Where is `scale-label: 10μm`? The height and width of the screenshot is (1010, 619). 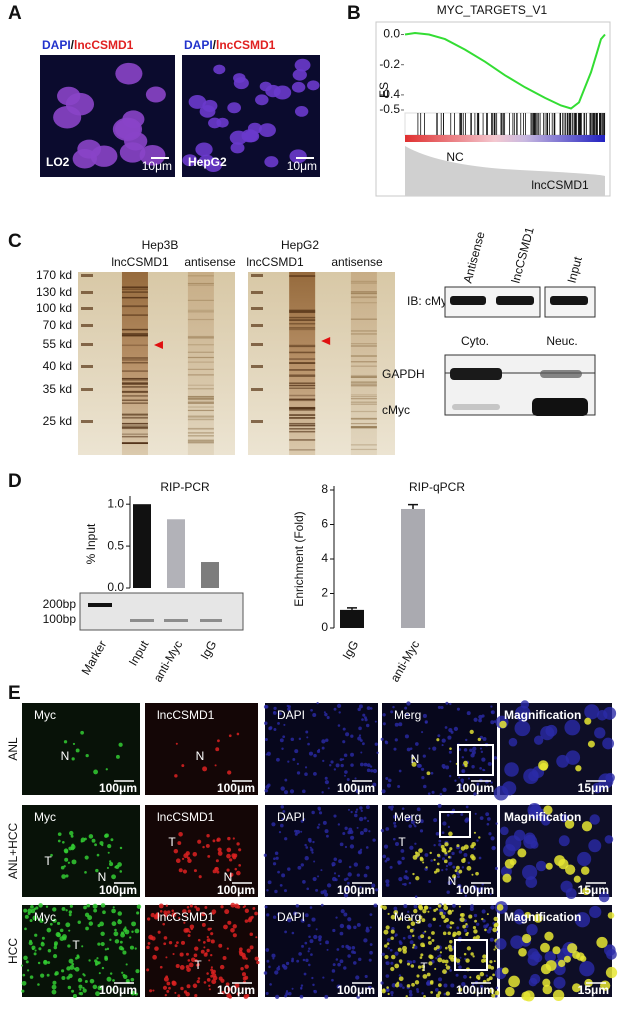
scale-label: 10μm is located at coordinates (157, 166).